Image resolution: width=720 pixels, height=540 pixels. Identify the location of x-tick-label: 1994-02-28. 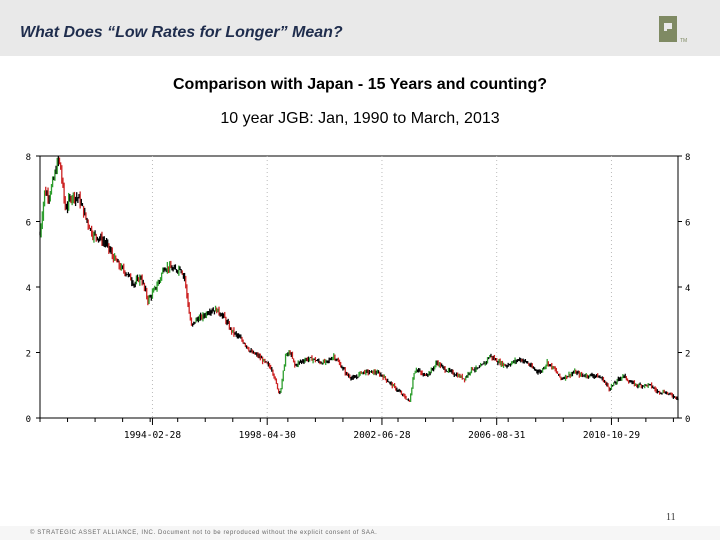
(152, 435).